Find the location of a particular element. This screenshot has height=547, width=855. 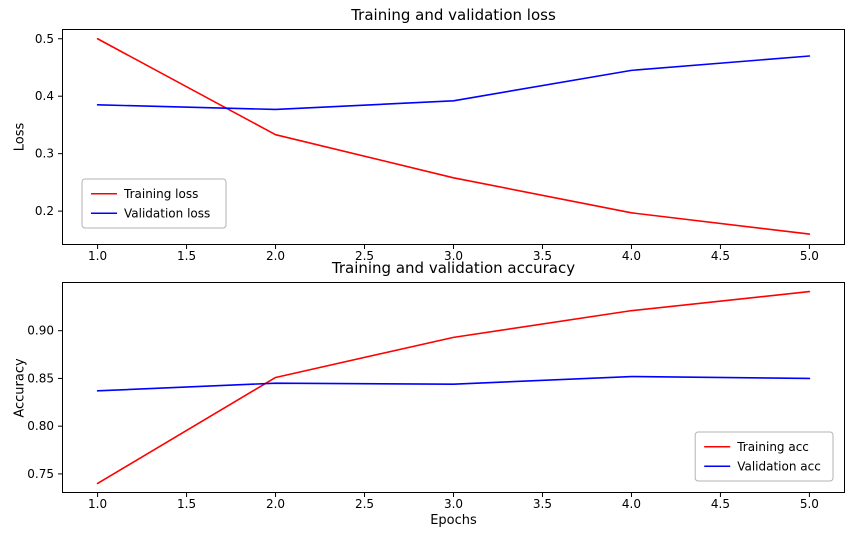

legend-label: Validation acc is located at coordinates (779, 466).